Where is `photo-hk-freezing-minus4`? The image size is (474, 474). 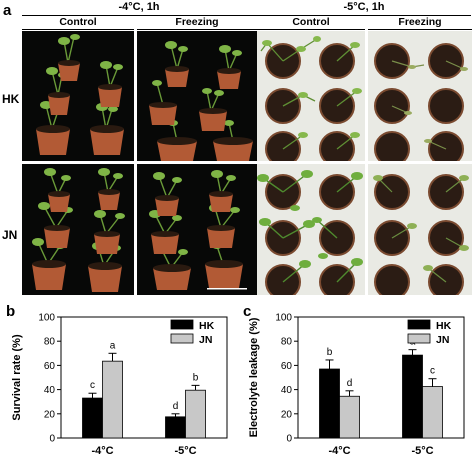
photo-hk-freezing-minus4 is located at coordinates (197, 96).